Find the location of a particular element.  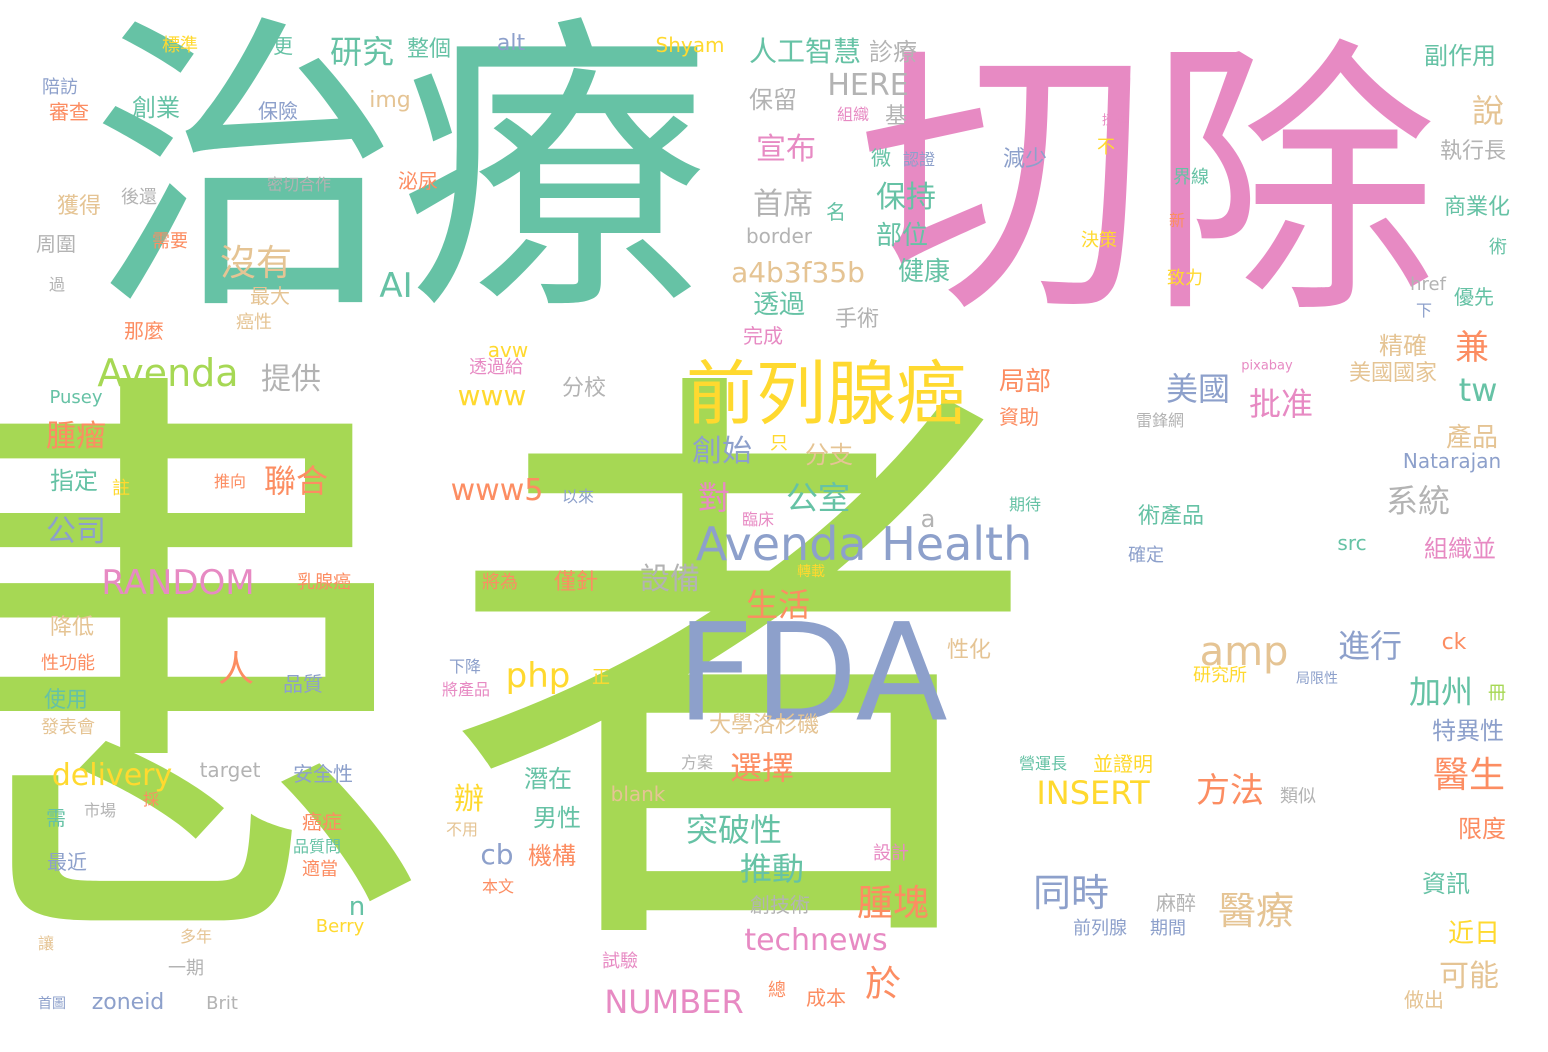

word-chuangjishu: 創技術 is located at coordinates (780, 905).